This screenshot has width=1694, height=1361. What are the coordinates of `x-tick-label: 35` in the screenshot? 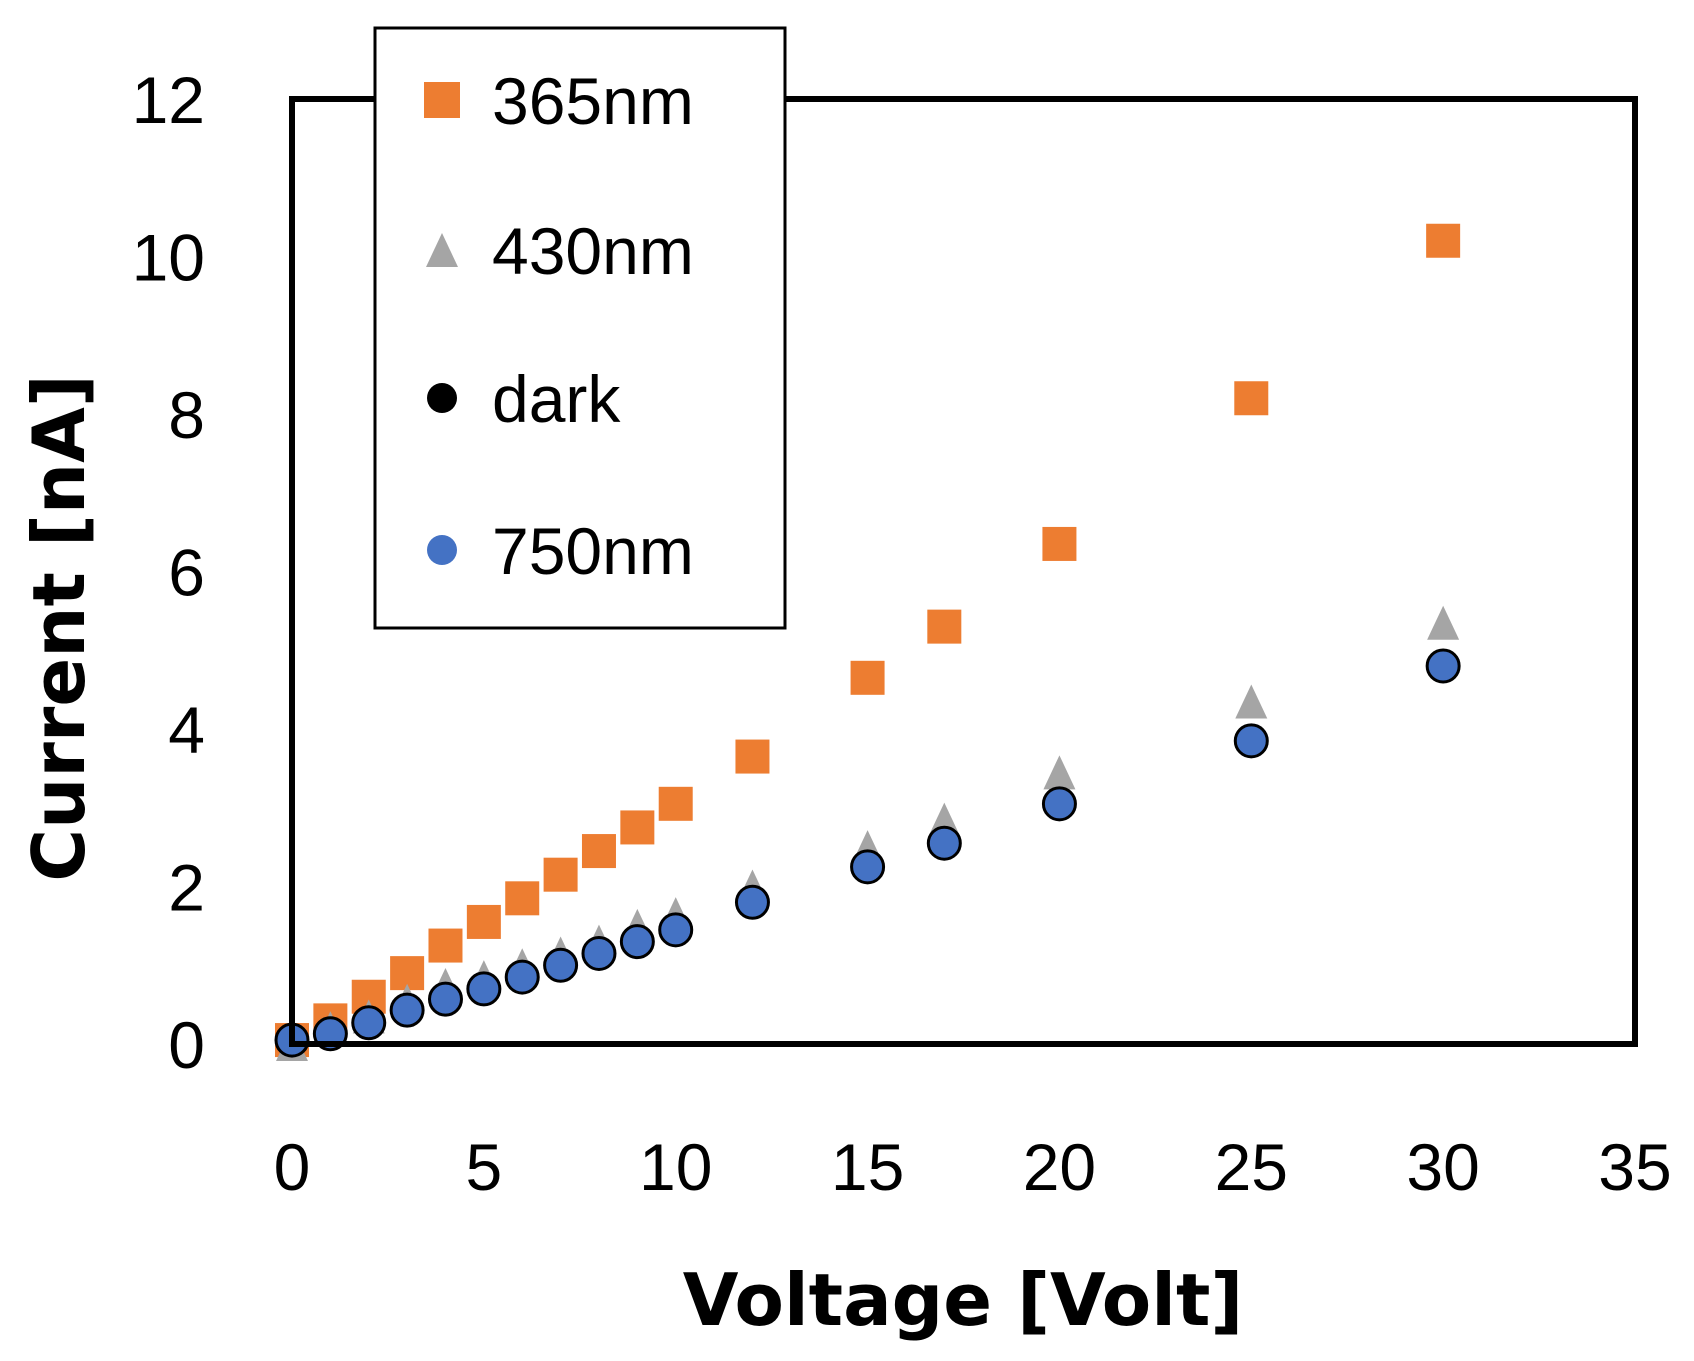 It's located at (1634, 1167).